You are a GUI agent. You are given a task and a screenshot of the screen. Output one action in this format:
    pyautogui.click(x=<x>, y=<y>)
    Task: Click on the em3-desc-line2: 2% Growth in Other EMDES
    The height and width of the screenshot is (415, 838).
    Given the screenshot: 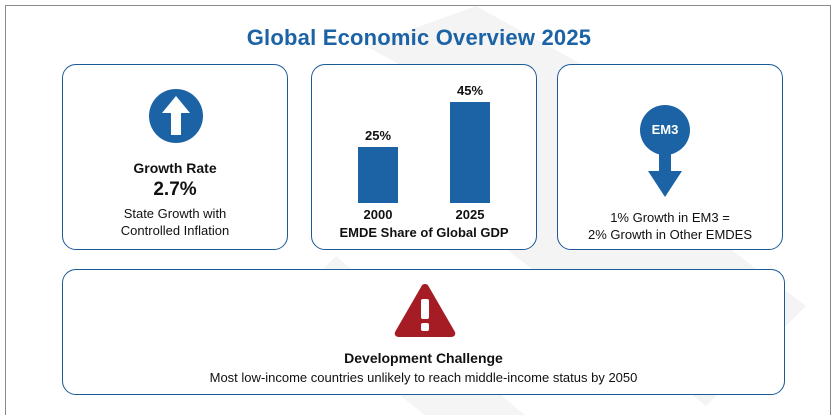 What is the action you would take?
    pyautogui.click(x=670, y=234)
    